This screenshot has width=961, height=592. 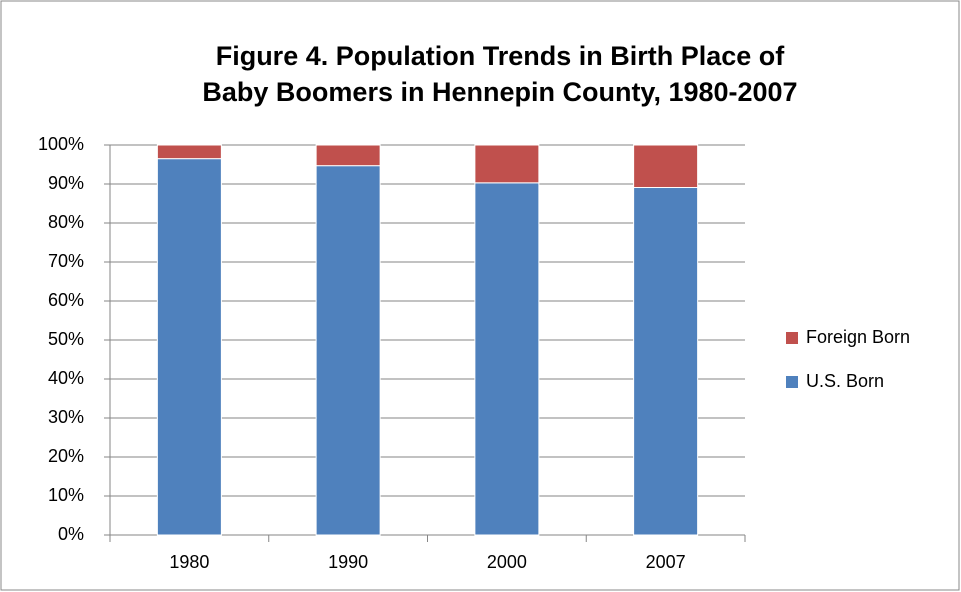 What do you see at coordinates (189, 562) in the screenshot?
I see `x-tick-label: 1980` at bounding box center [189, 562].